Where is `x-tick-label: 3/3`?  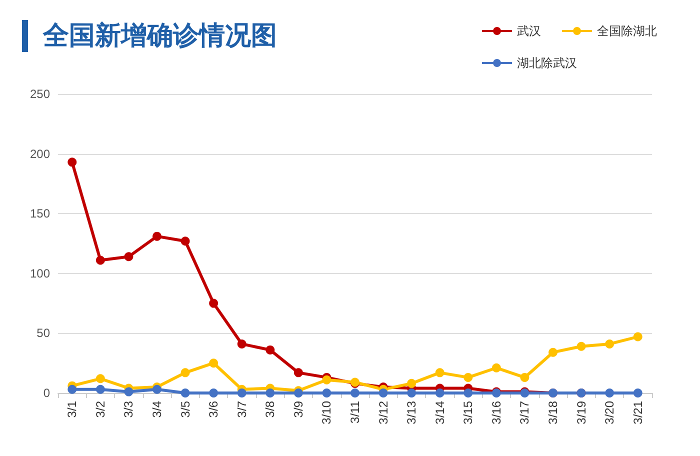 x-tick-label: 3/3 is located at coordinates (129, 409).